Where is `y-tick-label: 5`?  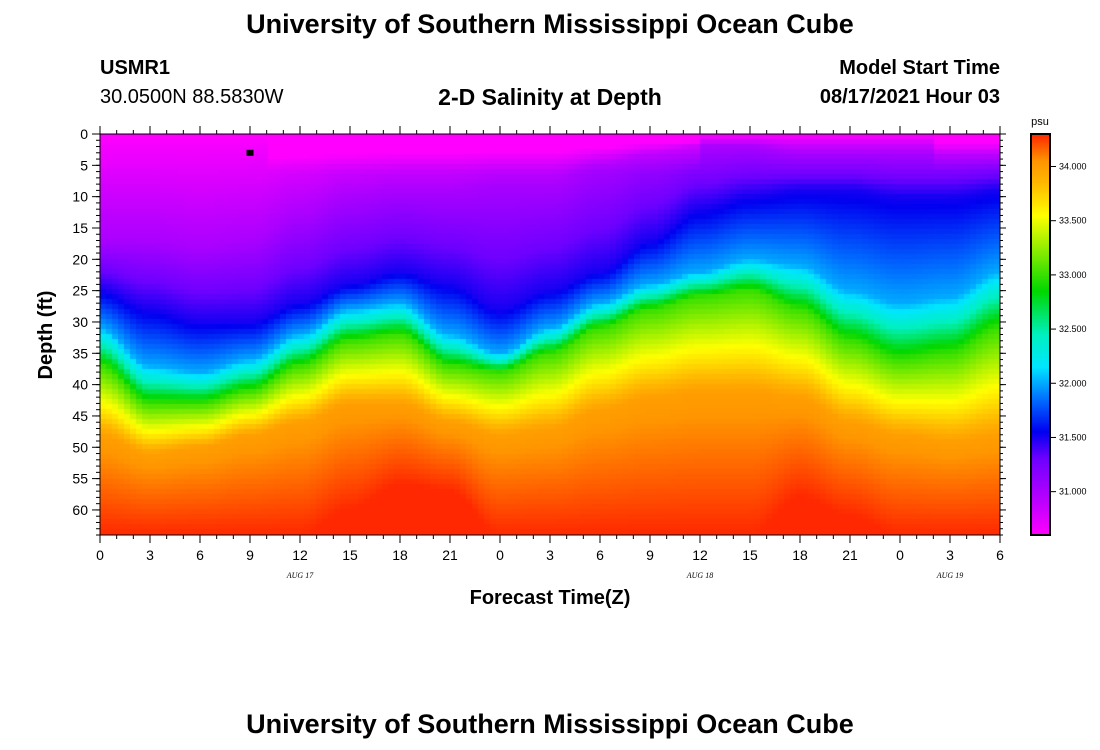 y-tick-label: 5 is located at coordinates (84, 165).